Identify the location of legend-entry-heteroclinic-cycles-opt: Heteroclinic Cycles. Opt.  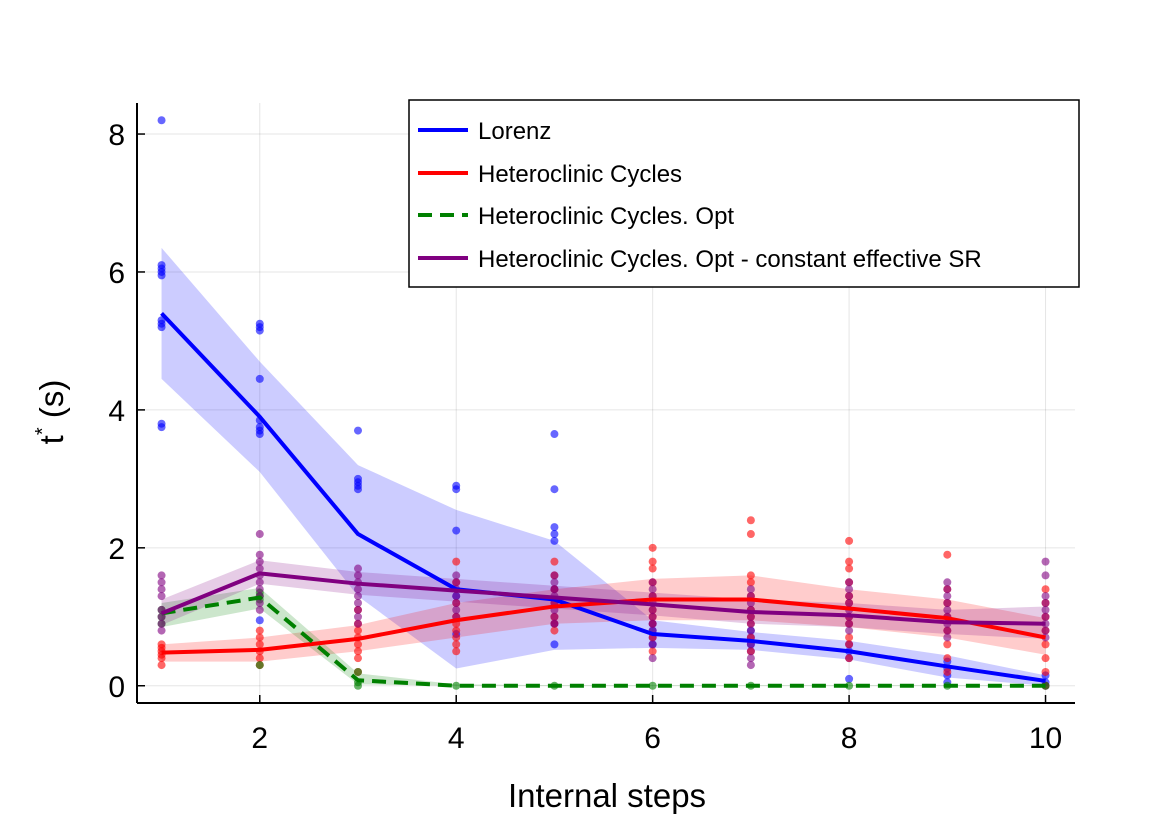
(576, 216).